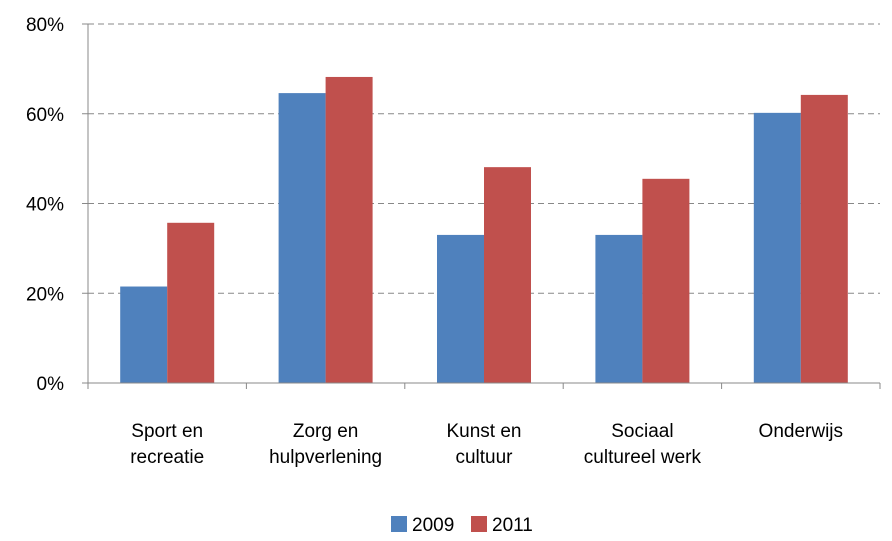 This screenshot has height=541, width=892. Describe the element at coordinates (801, 431) in the screenshot. I see `x-tick-label: Onderwijs` at that location.